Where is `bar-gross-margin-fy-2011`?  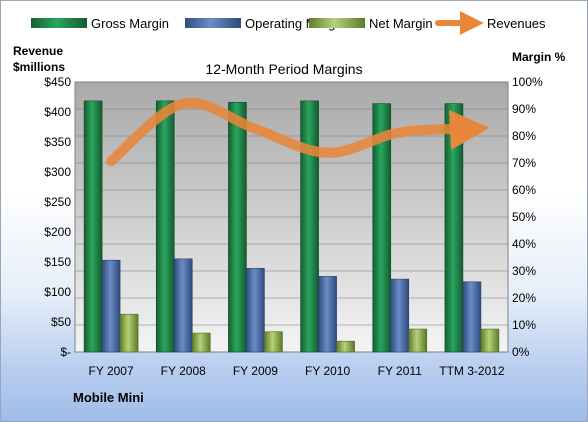
bar-gross-margin-fy-2011 is located at coordinates (382, 228).